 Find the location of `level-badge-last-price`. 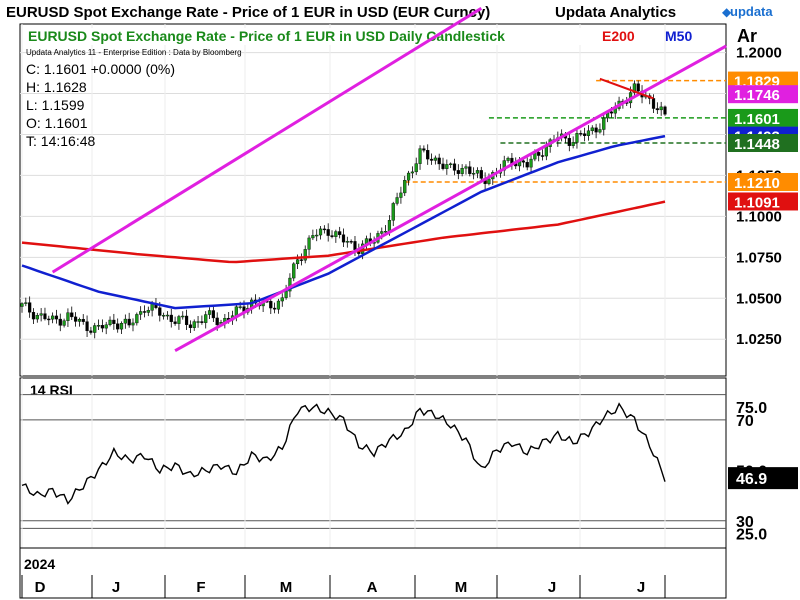

level-badge-last-price is located at coordinates (763, 117).